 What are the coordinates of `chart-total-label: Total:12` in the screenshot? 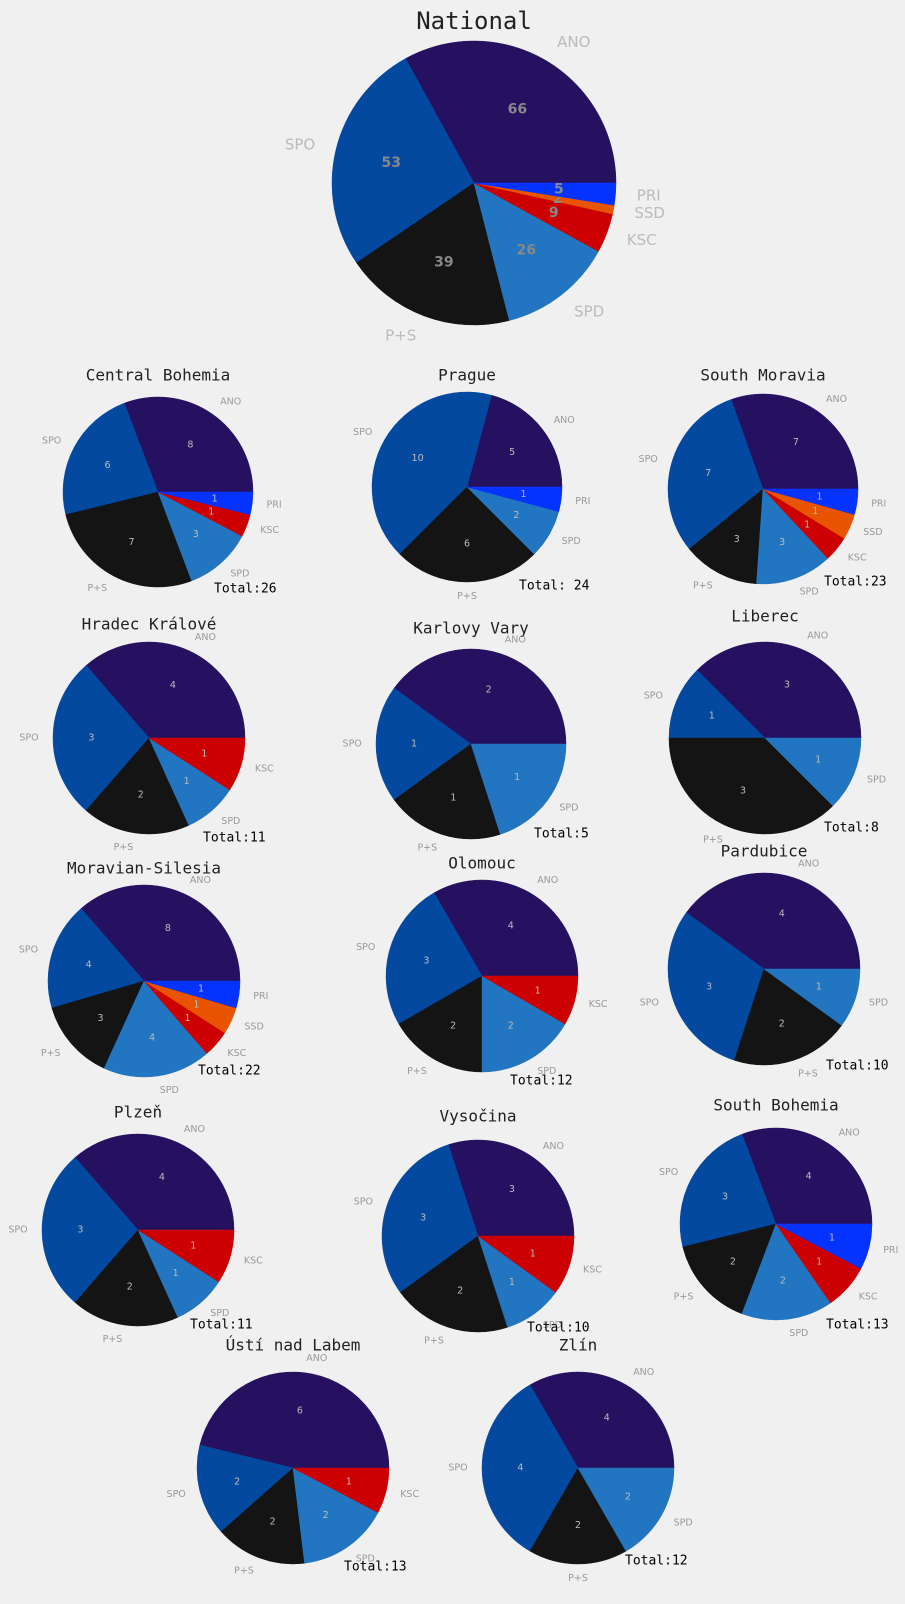 It's located at (656, 1561).